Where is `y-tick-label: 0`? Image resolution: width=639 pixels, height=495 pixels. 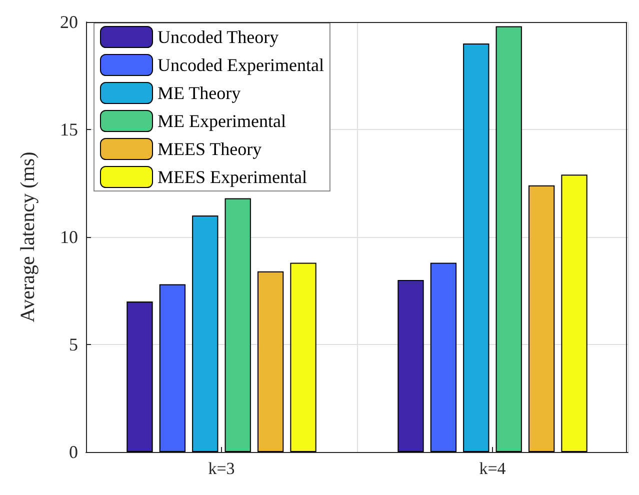 y-tick-label: 0 is located at coordinates (73, 452).